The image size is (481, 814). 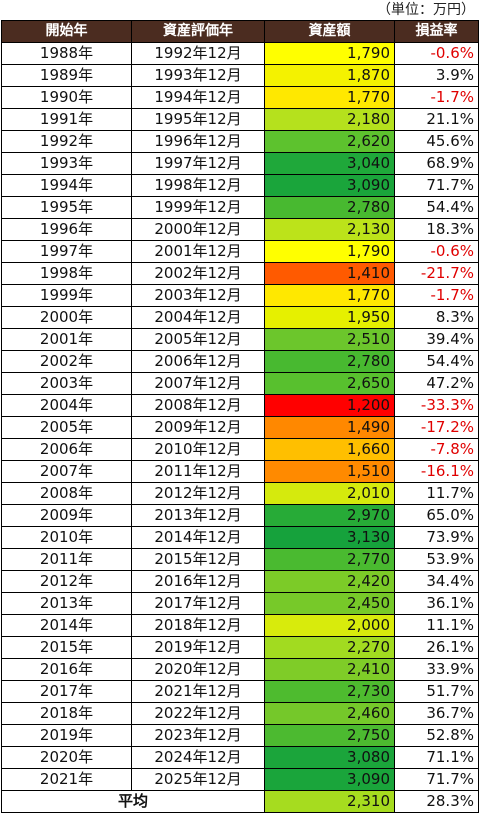 What do you see at coordinates (198, 757) in the screenshot?
I see `eval-year-cell: 2024年12月` at bounding box center [198, 757].